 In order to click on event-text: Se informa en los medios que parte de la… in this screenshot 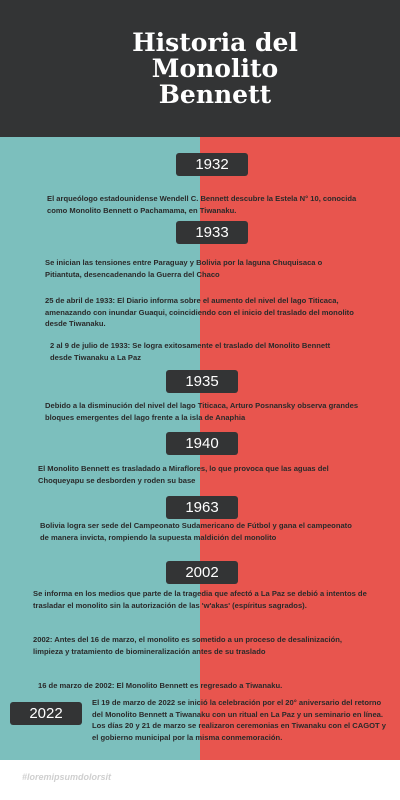, I will do `click(200, 599)`.